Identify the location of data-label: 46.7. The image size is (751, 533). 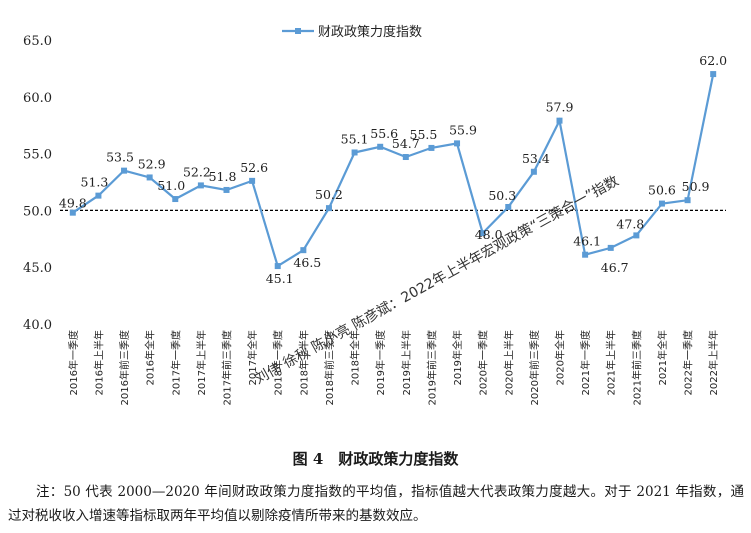
(615, 267).